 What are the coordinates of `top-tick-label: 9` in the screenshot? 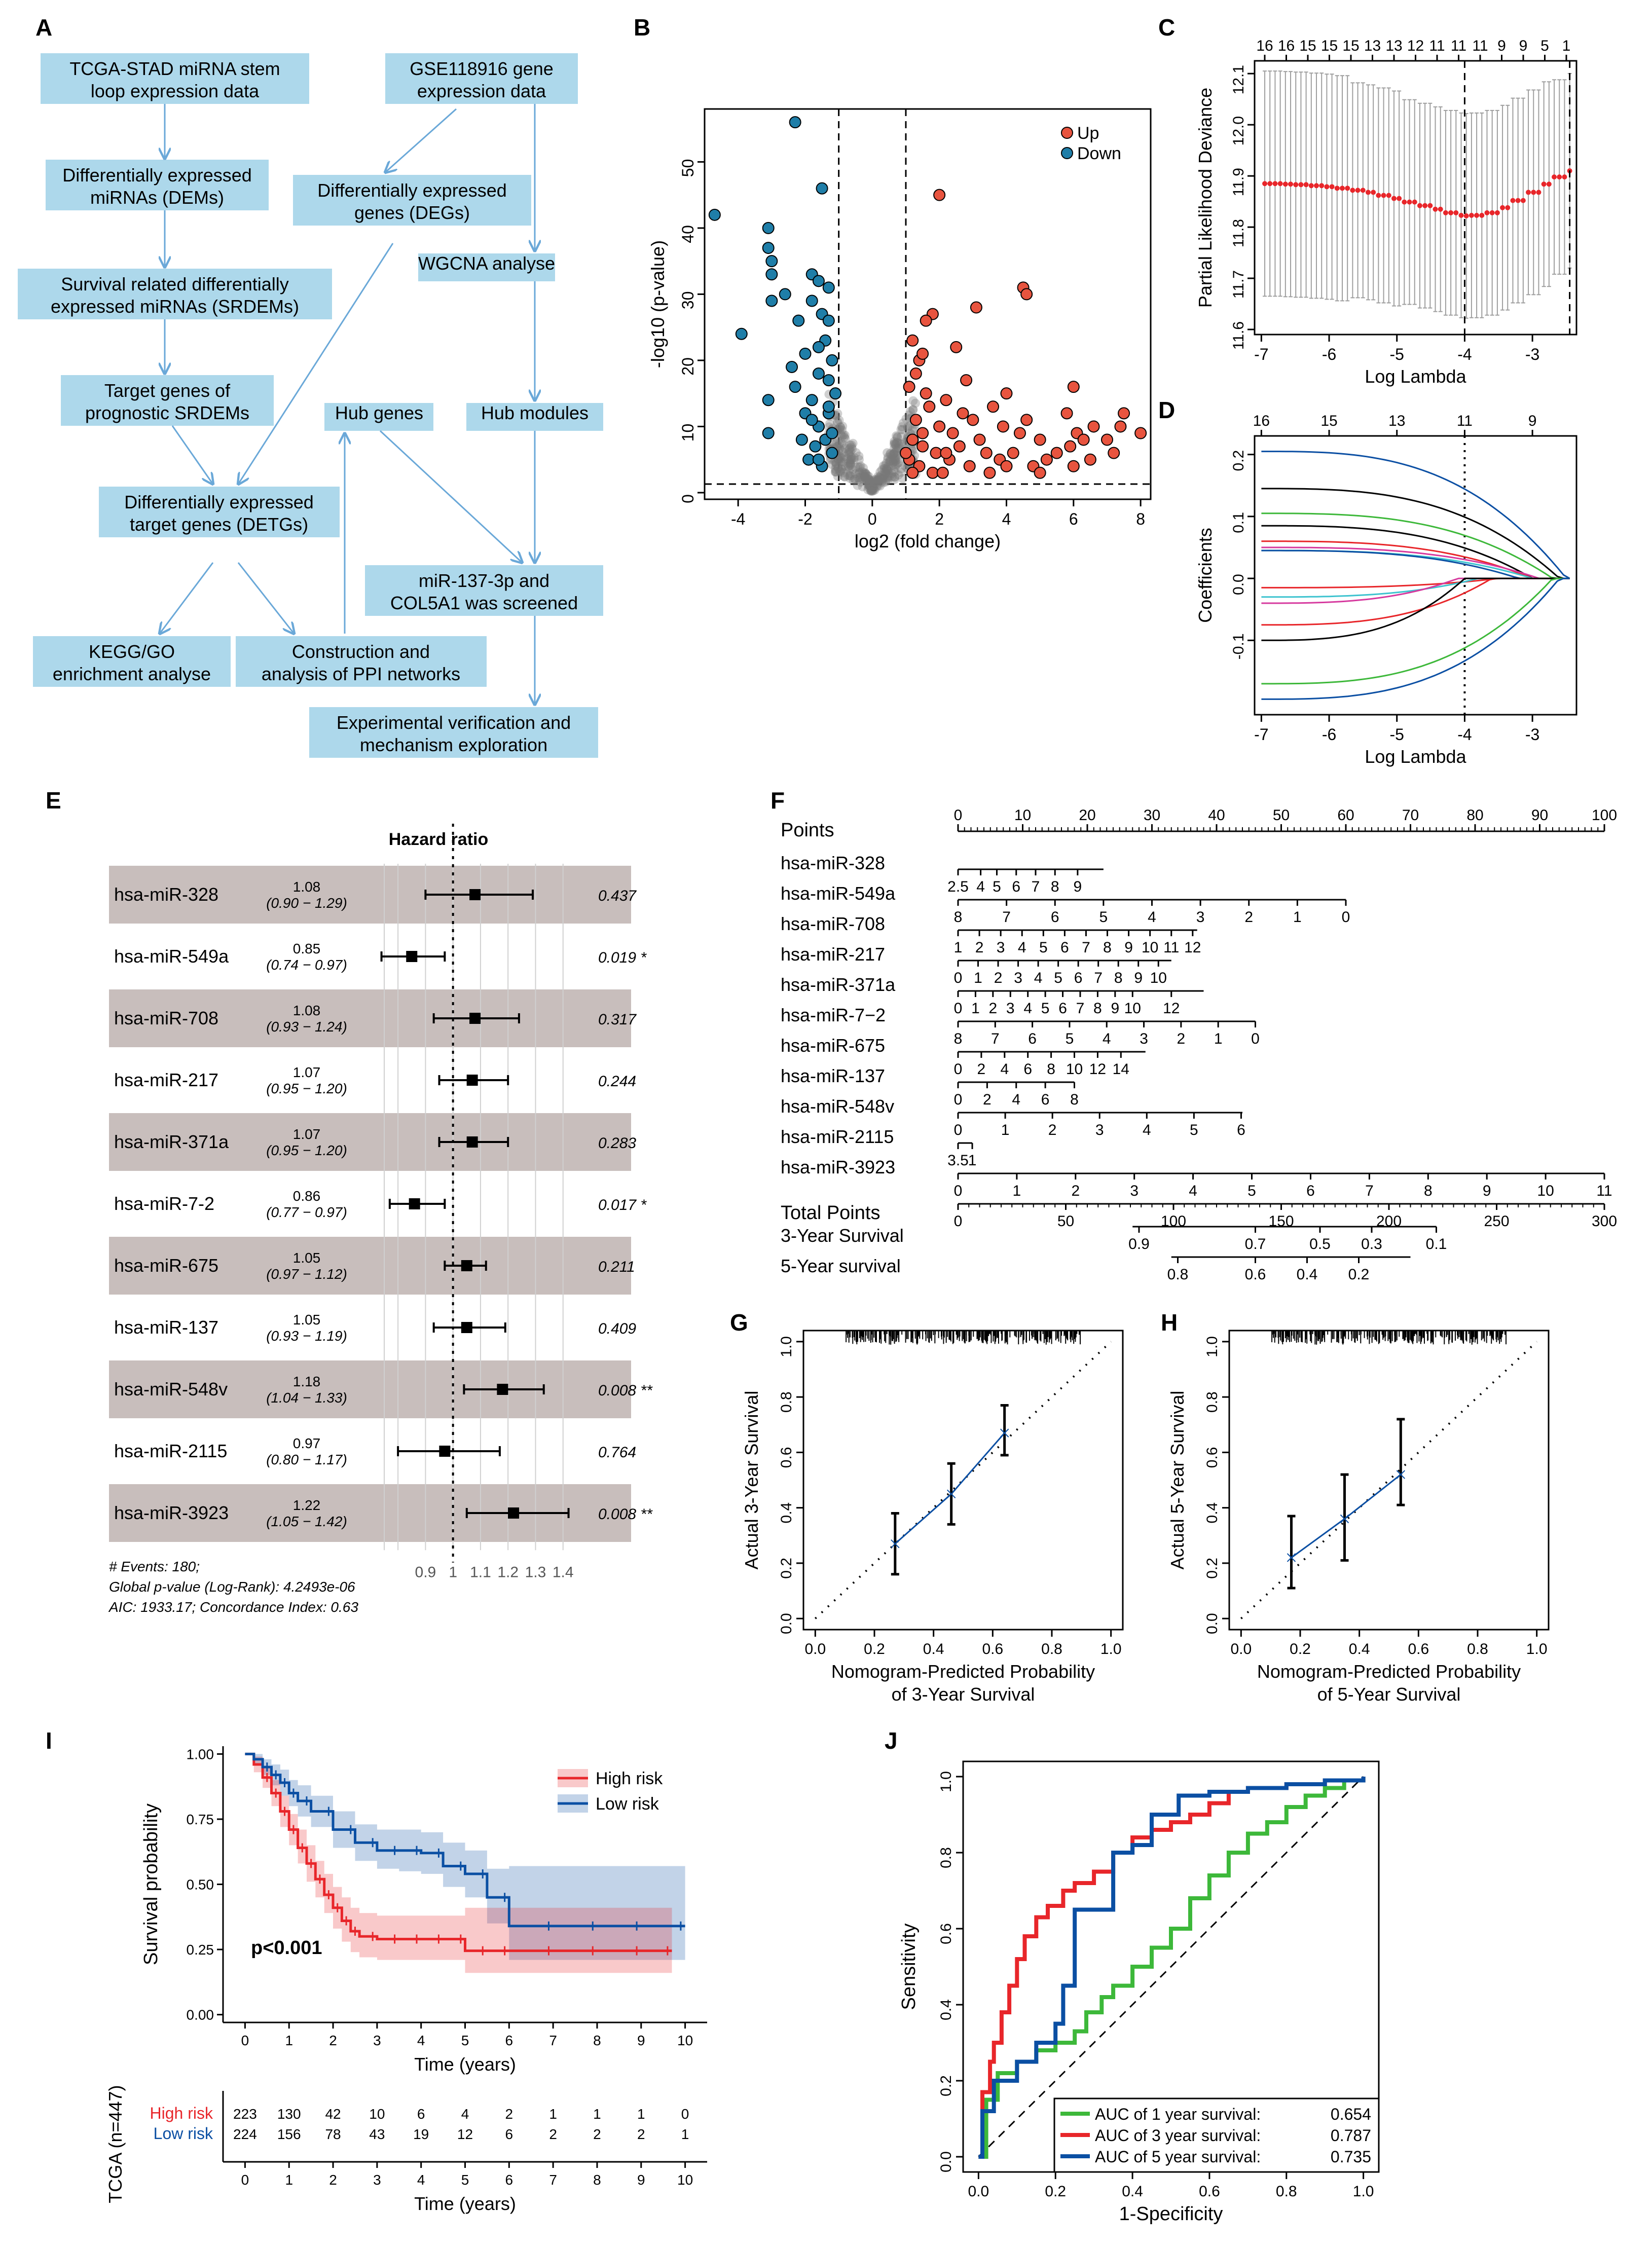 It's located at (1501, 46).